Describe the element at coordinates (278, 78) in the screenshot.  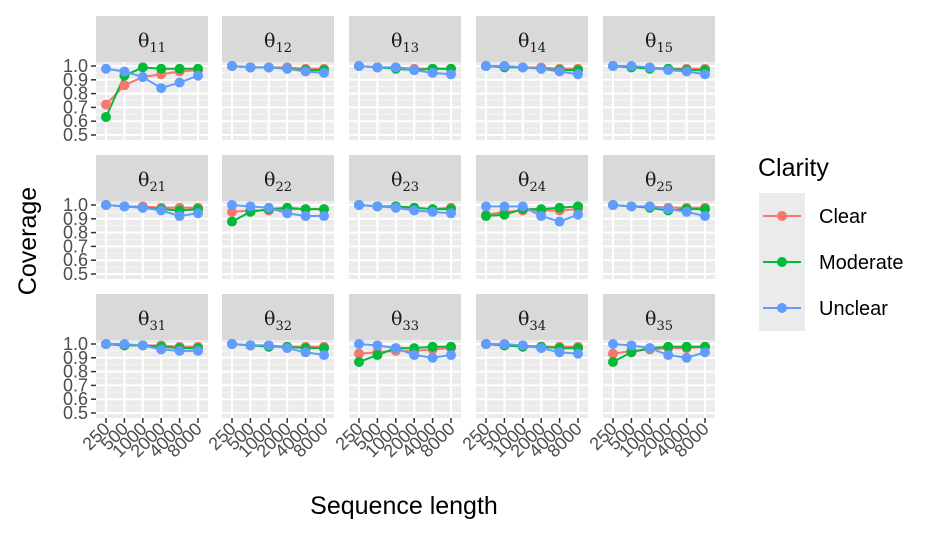
I see `facet-panel: θ12` at that location.